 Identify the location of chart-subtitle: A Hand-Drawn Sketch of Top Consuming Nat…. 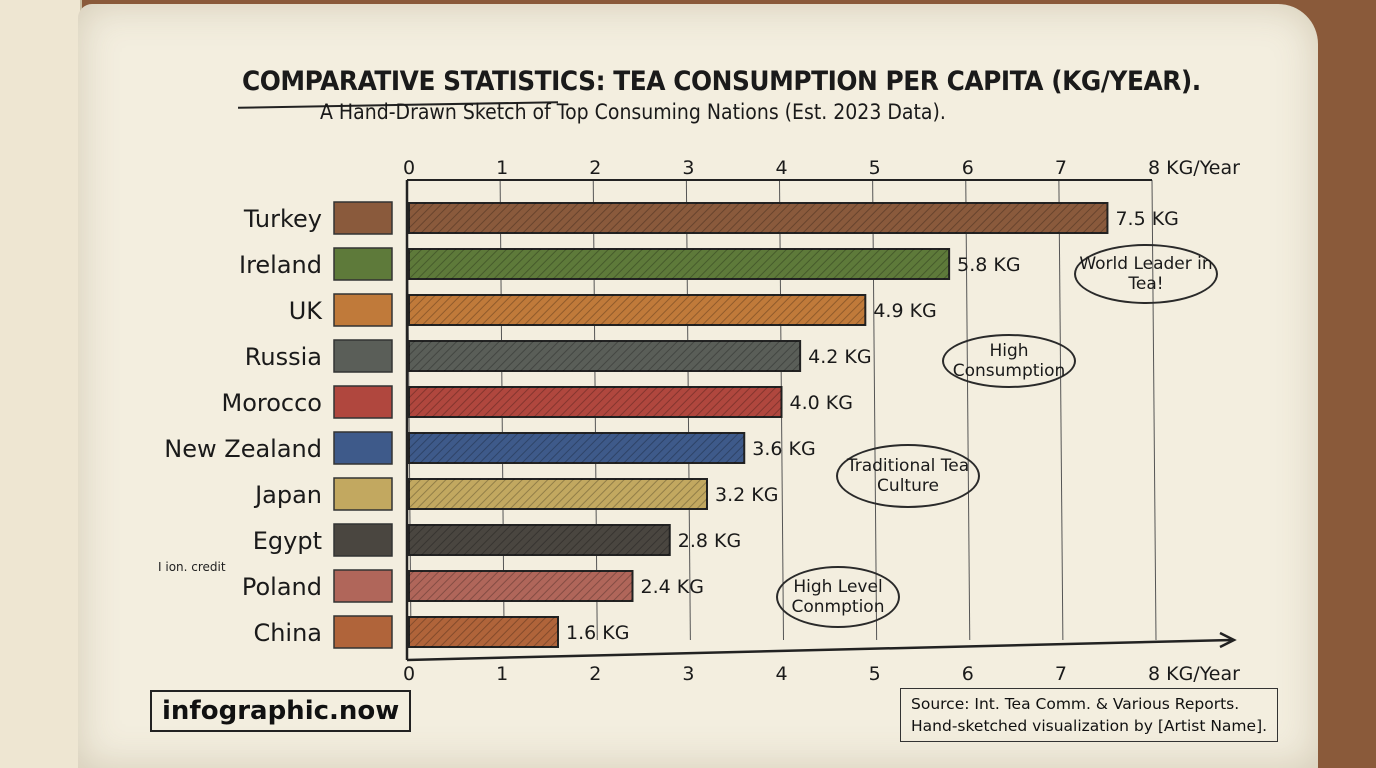
(633, 112).